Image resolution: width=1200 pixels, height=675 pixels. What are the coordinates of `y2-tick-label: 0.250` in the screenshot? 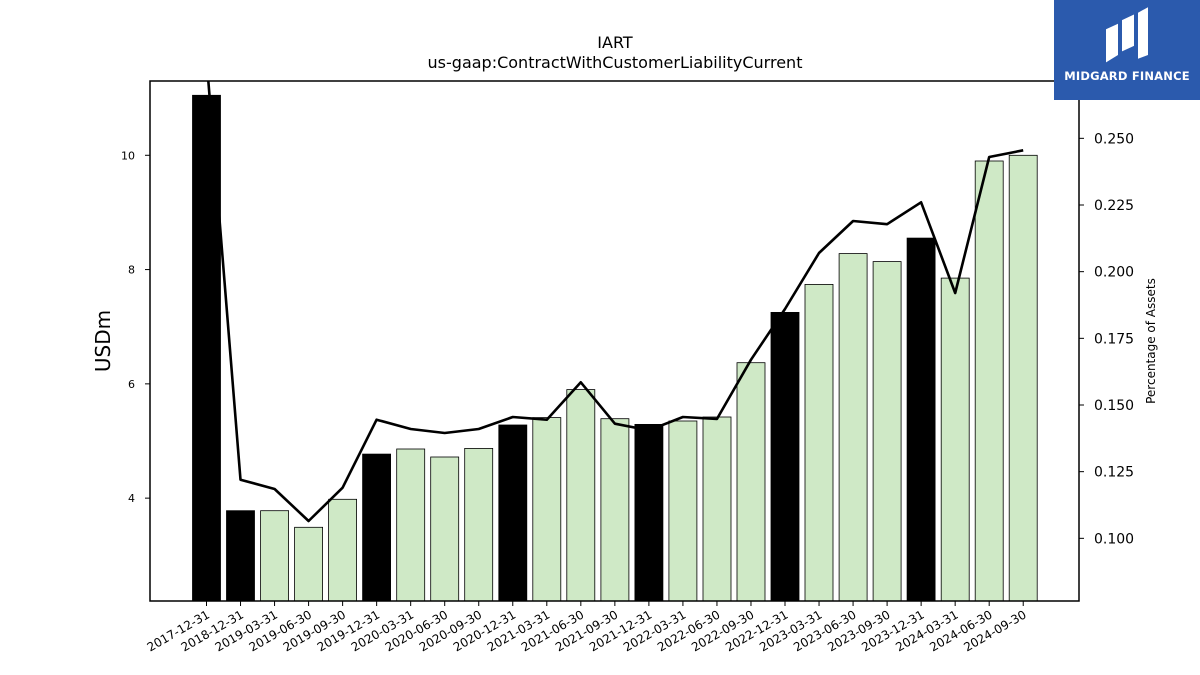 It's located at (1114, 139).